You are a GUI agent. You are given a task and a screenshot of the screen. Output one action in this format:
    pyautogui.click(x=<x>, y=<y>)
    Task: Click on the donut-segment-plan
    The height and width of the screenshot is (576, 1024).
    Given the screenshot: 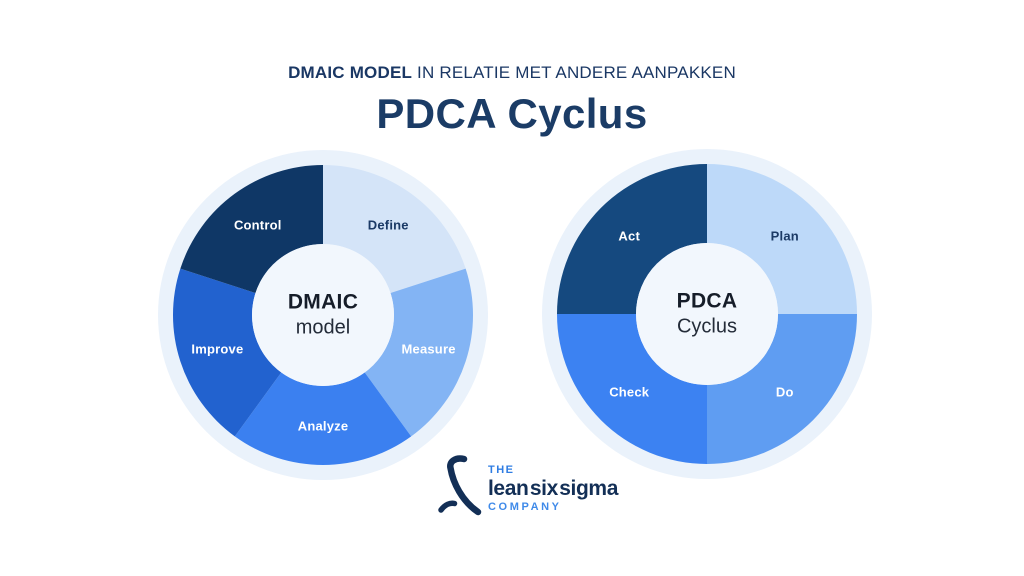 What is the action you would take?
    pyautogui.click(x=782, y=239)
    